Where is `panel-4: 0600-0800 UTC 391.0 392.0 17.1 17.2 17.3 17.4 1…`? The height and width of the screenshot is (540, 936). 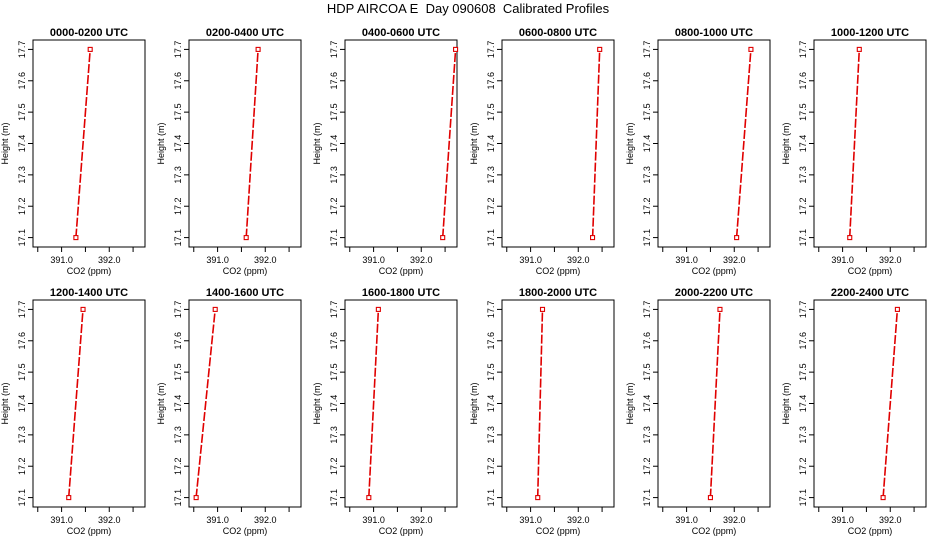
panel-4: 0600-0800 UTC 391.0 392.0 17.1 17.2 17.3 17.4 1… is located at coordinates (542, 151).